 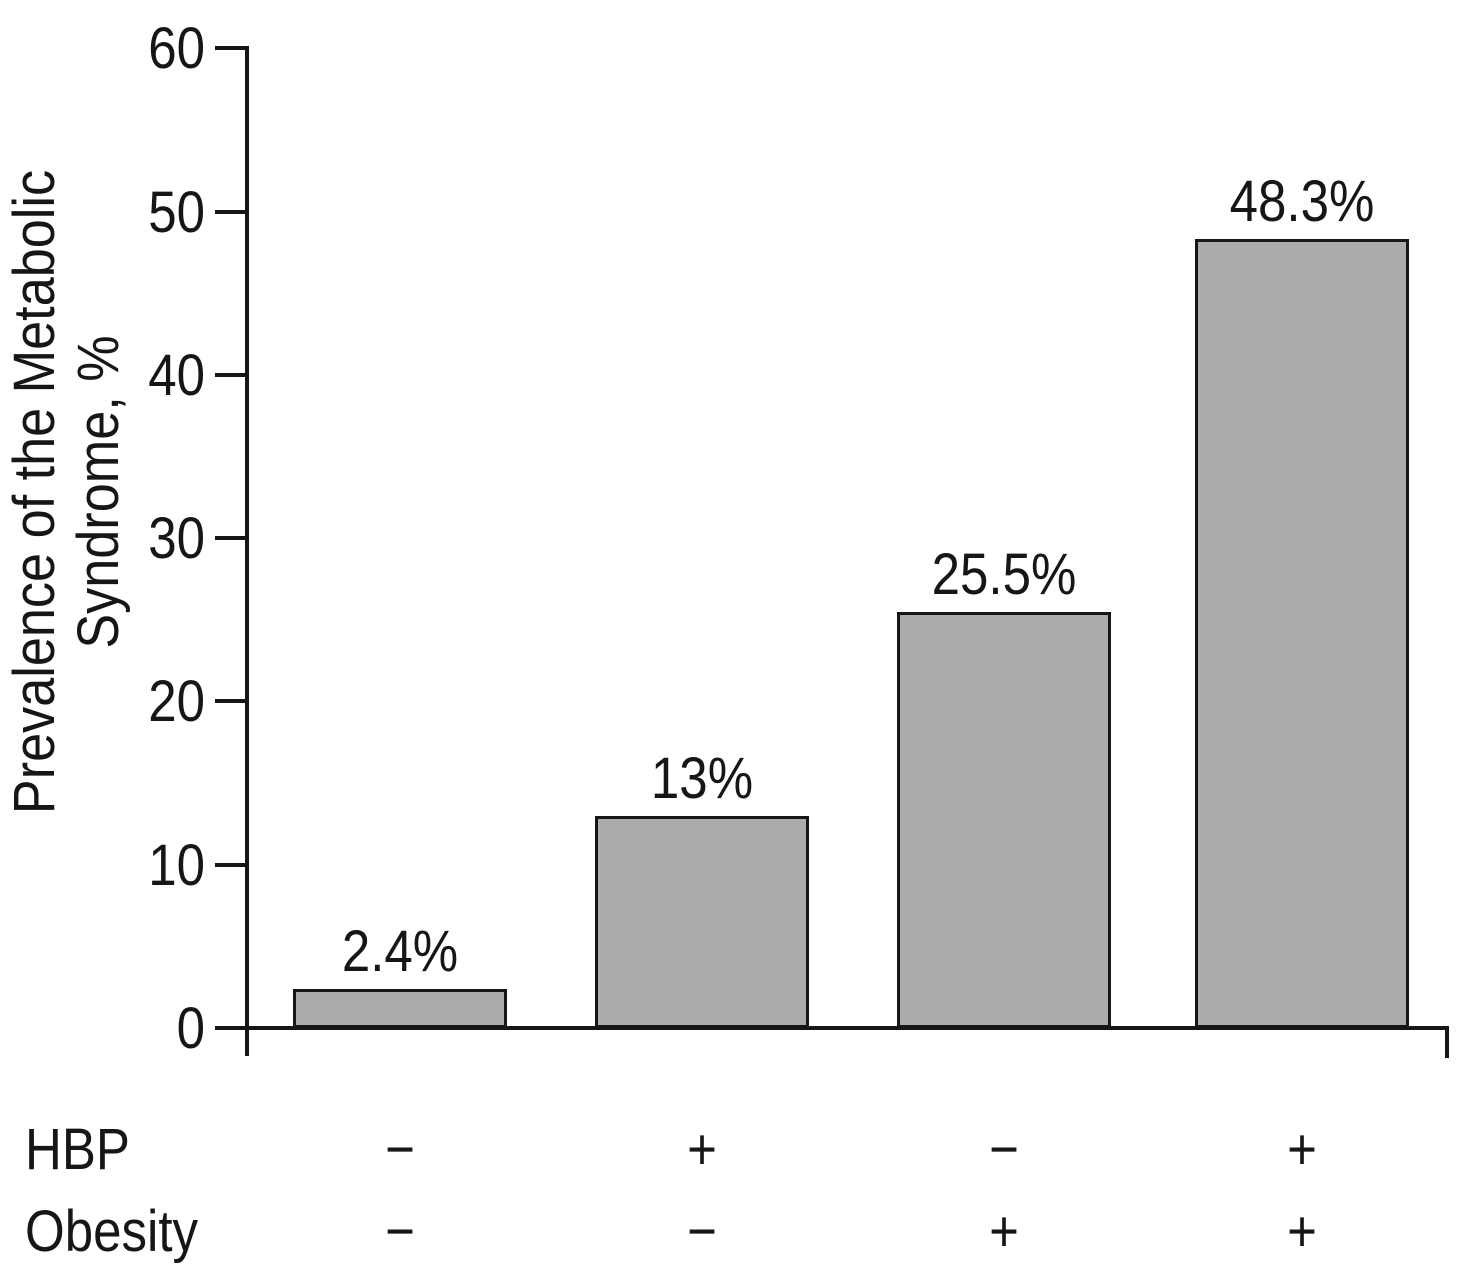 I want to click on y-axis-title-line1: Prevalence of the Metabolic, so click(x=34, y=492).